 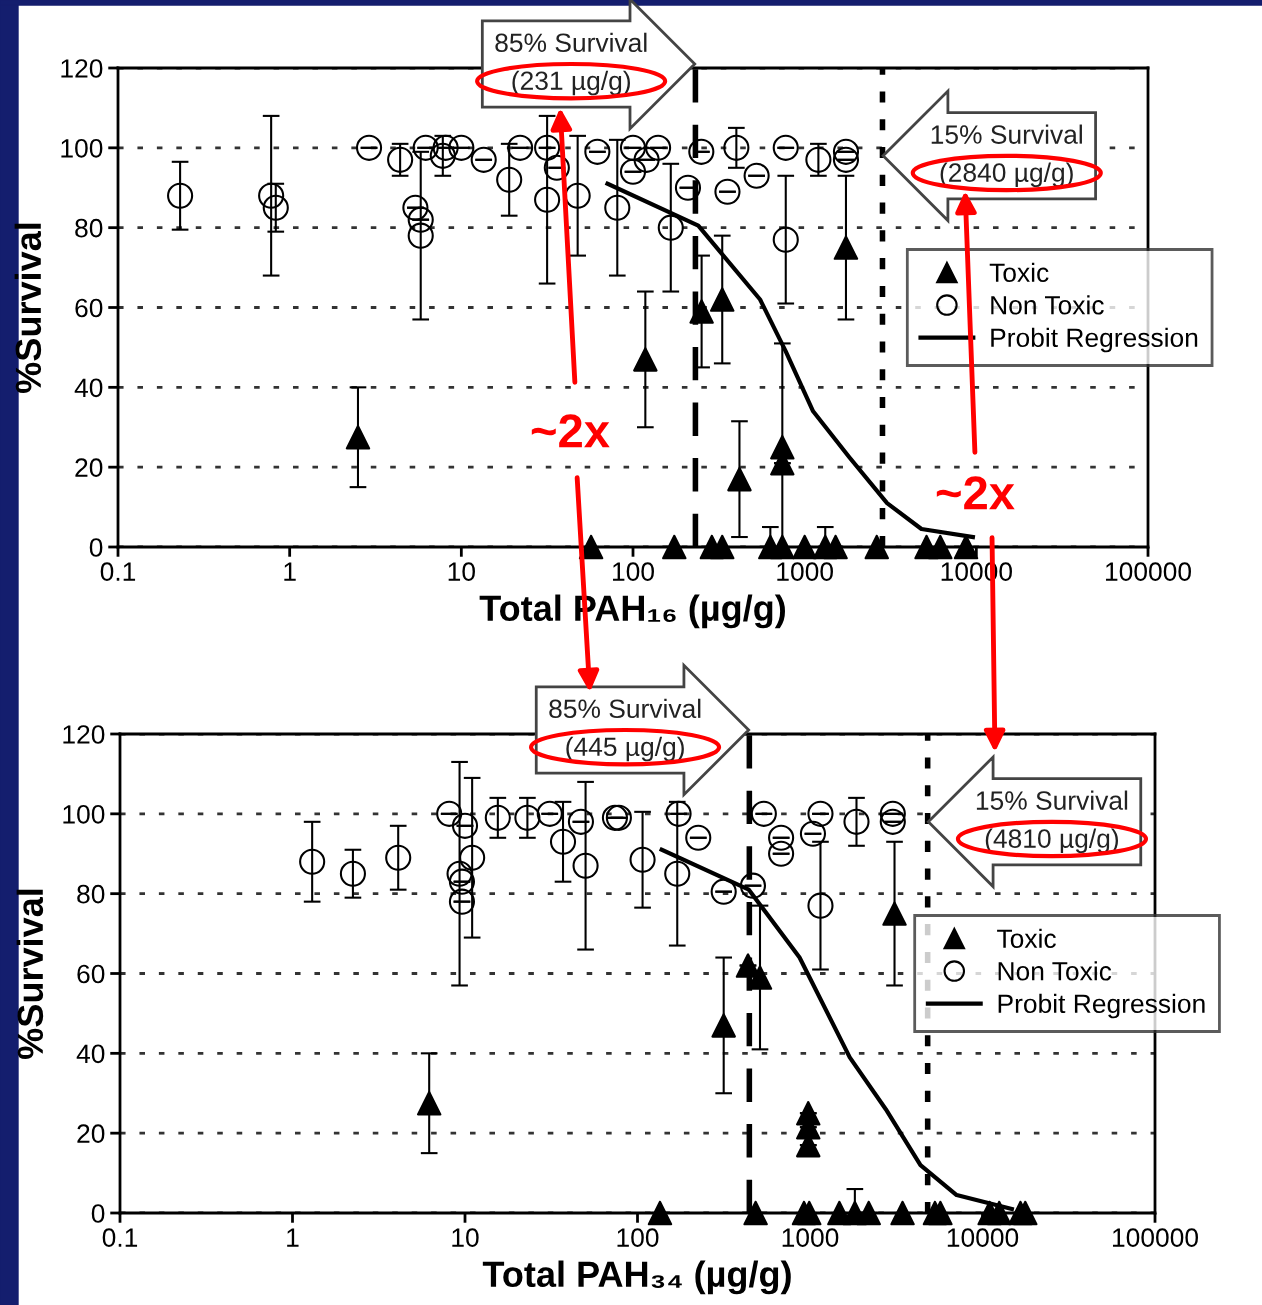 What do you see at coordinates (625, 730) in the screenshot?
I see `ref-line-label: 85% Survival (445 µg/g)` at bounding box center [625, 730].